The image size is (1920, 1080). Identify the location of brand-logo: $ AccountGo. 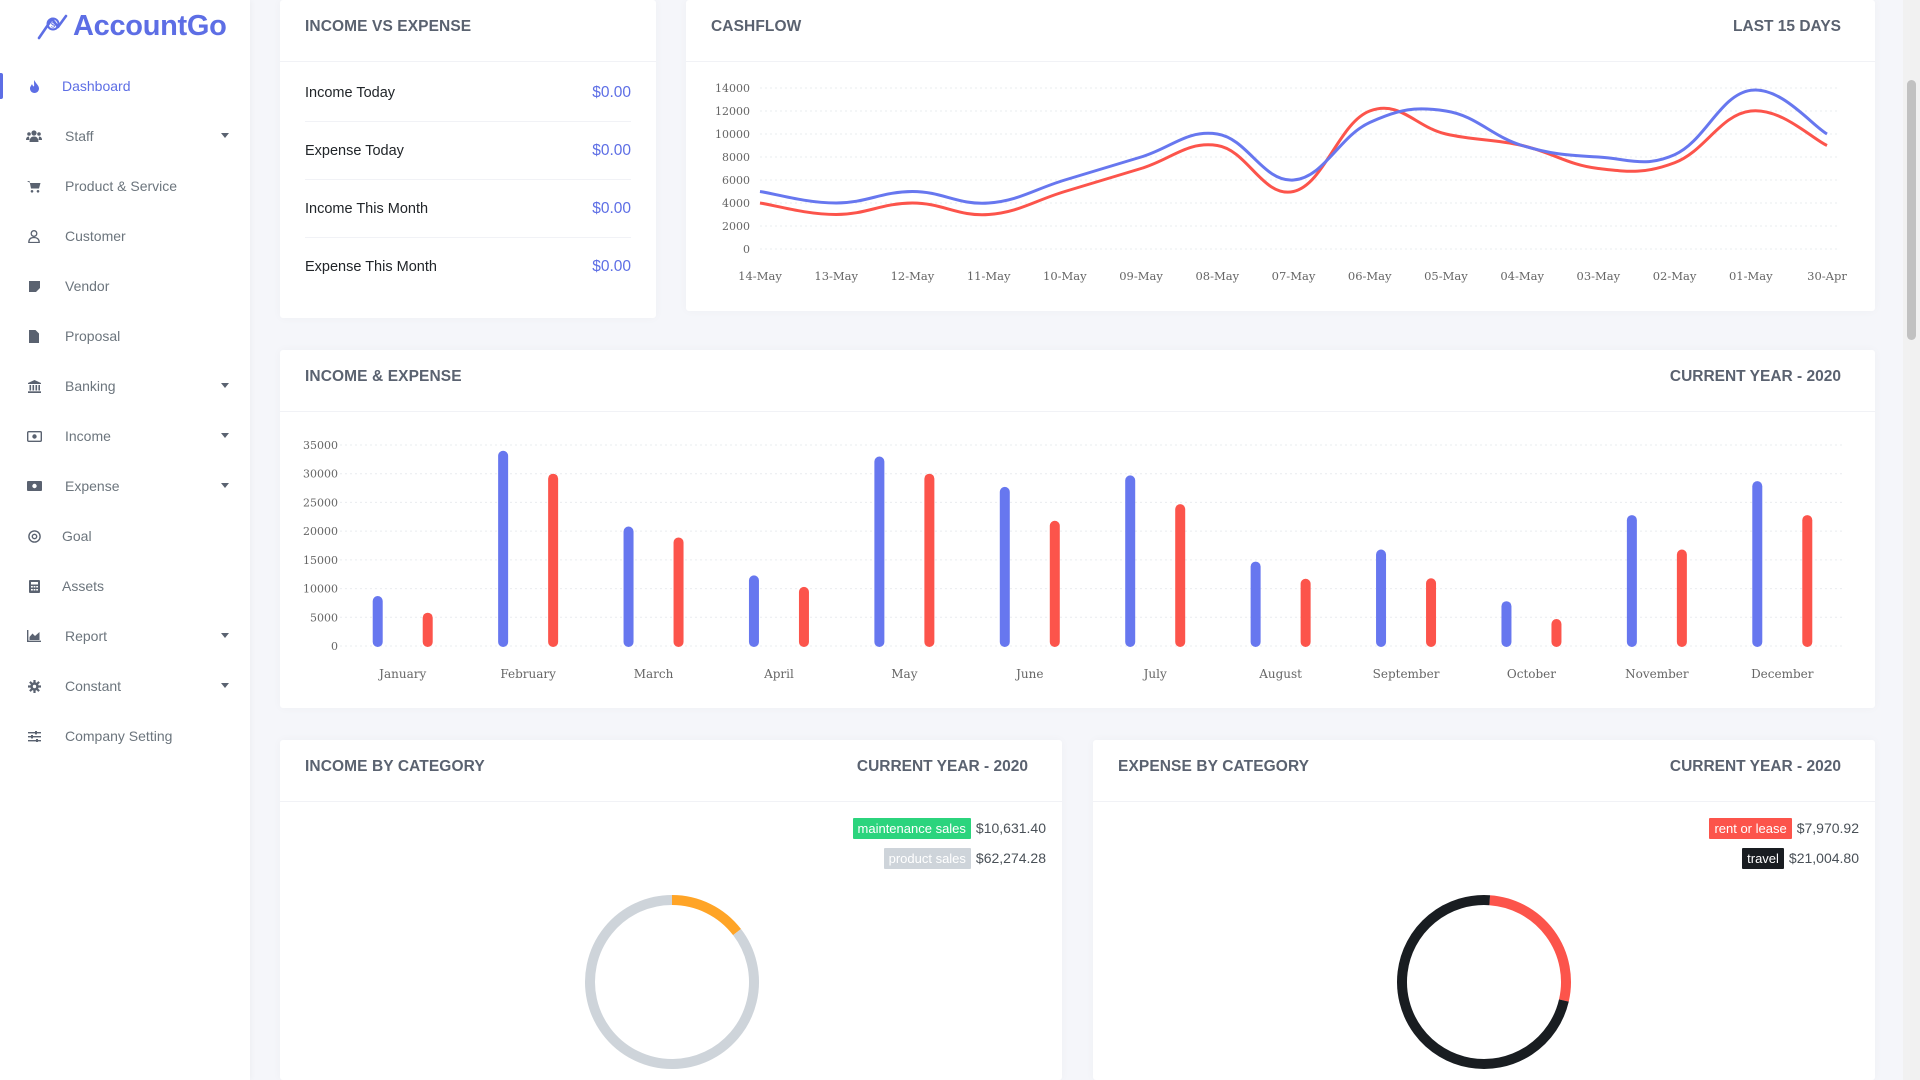
(131, 26).